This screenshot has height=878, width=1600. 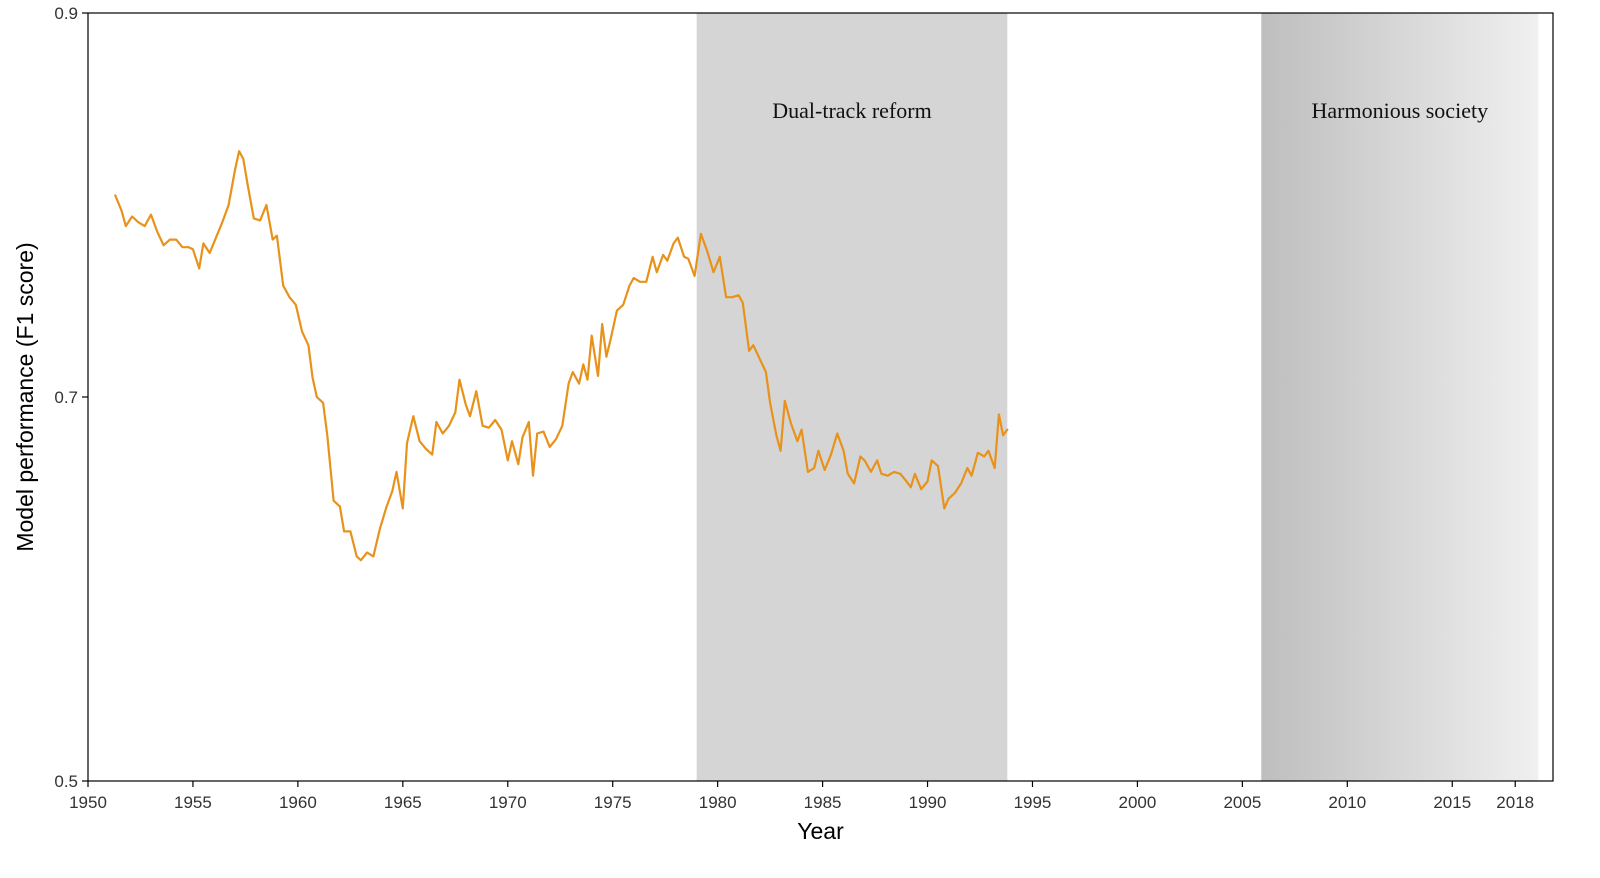 What do you see at coordinates (851, 110) in the screenshot?
I see `annotation-dual-track-reform: Dual-track reform` at bounding box center [851, 110].